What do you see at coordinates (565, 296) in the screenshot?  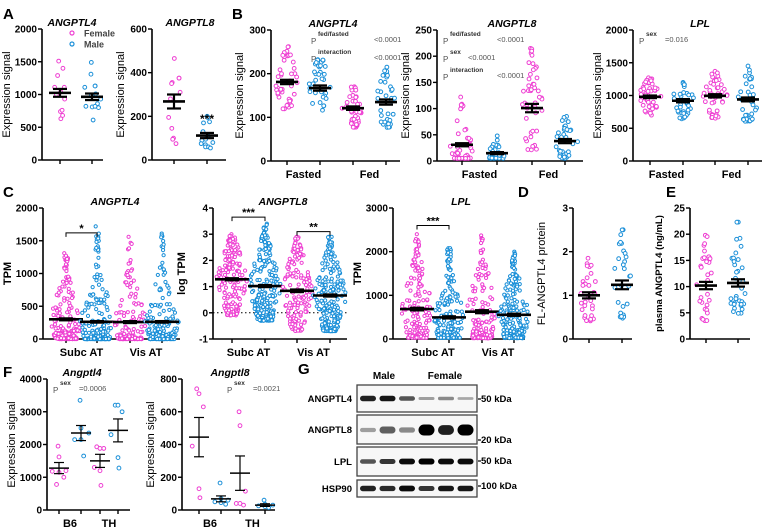 I see `y-tick-label: 1` at bounding box center [565, 296].